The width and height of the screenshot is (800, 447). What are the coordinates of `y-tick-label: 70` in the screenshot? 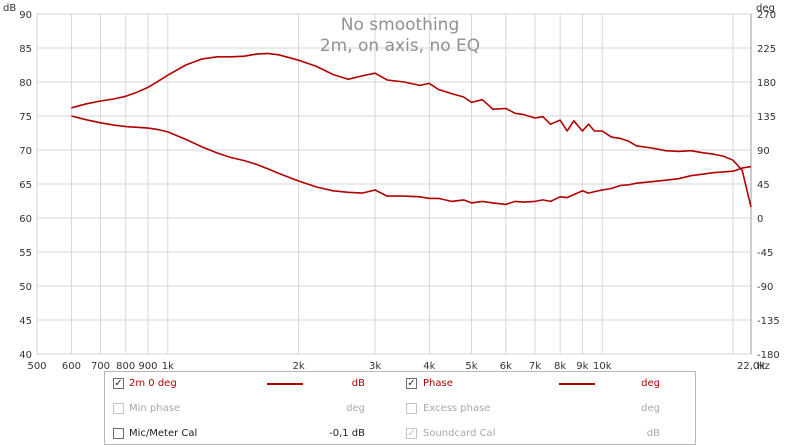 It's located at (25, 151).